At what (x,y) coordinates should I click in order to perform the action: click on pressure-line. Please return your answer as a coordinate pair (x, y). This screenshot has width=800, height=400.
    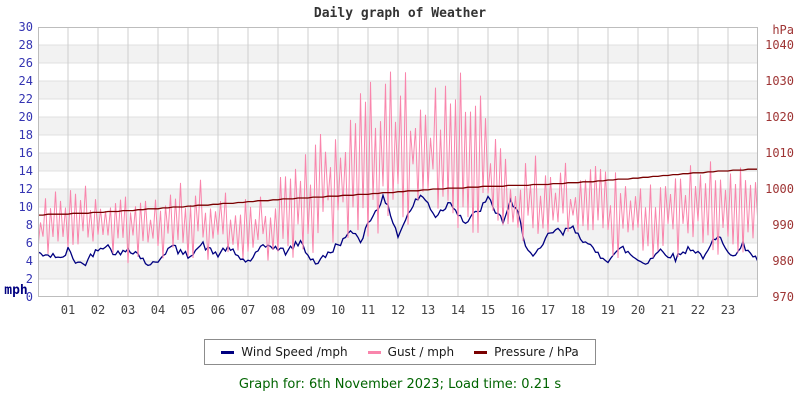
    Looking at the image, I should click on (398, 192).